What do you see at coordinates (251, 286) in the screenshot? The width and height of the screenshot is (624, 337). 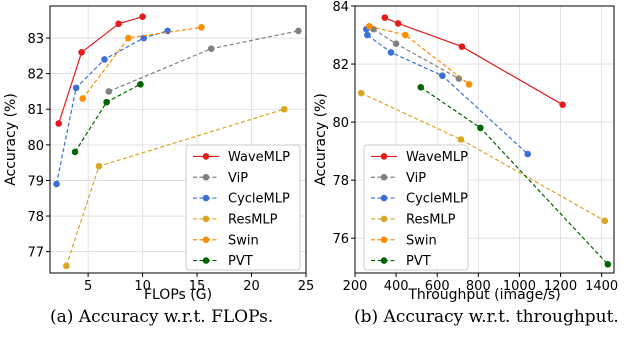 I see `x-tick-label: 20` at bounding box center [251, 286].